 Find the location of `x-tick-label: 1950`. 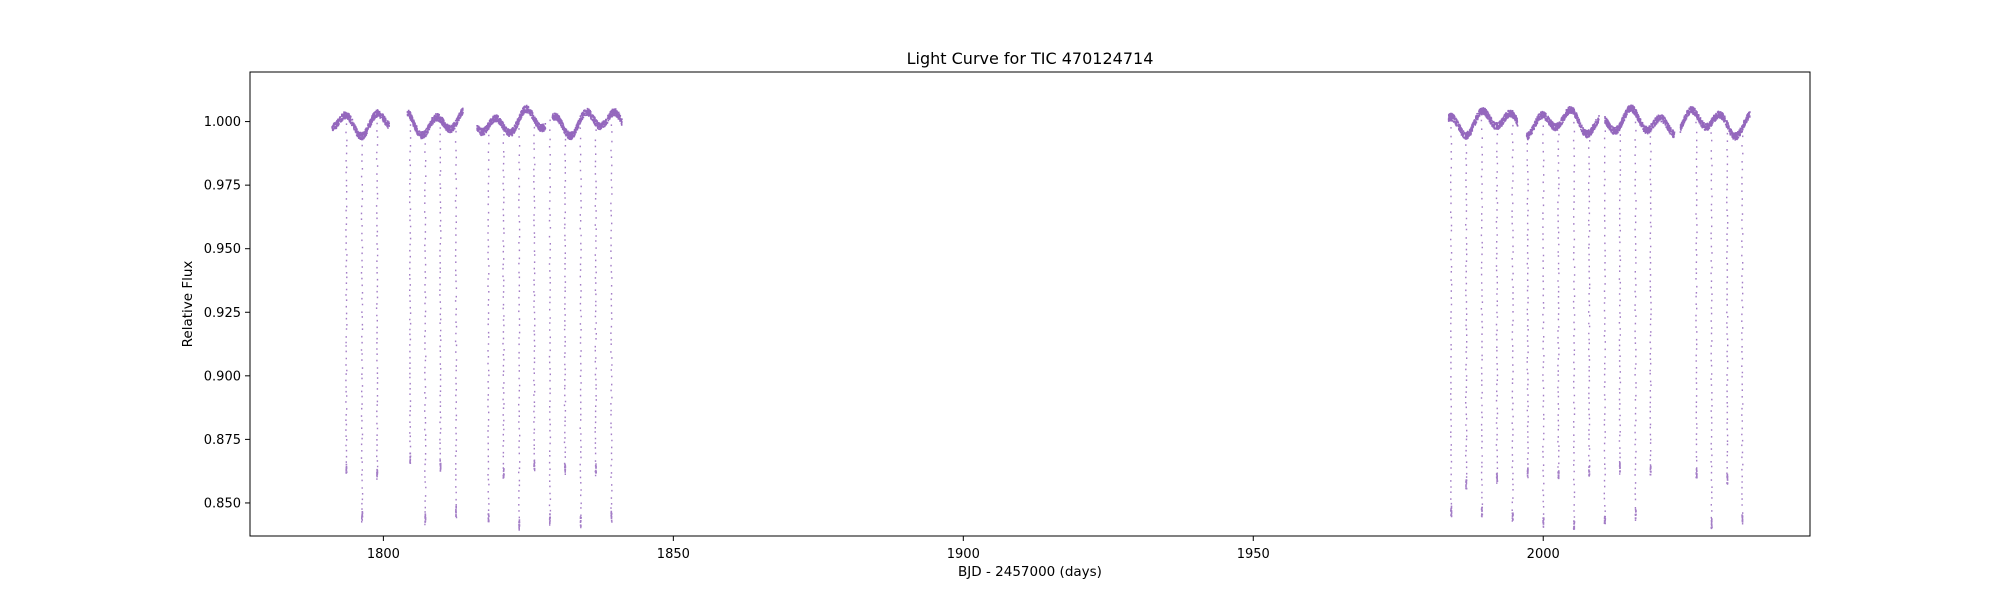

x-tick-label: 1950 is located at coordinates (1253, 554).